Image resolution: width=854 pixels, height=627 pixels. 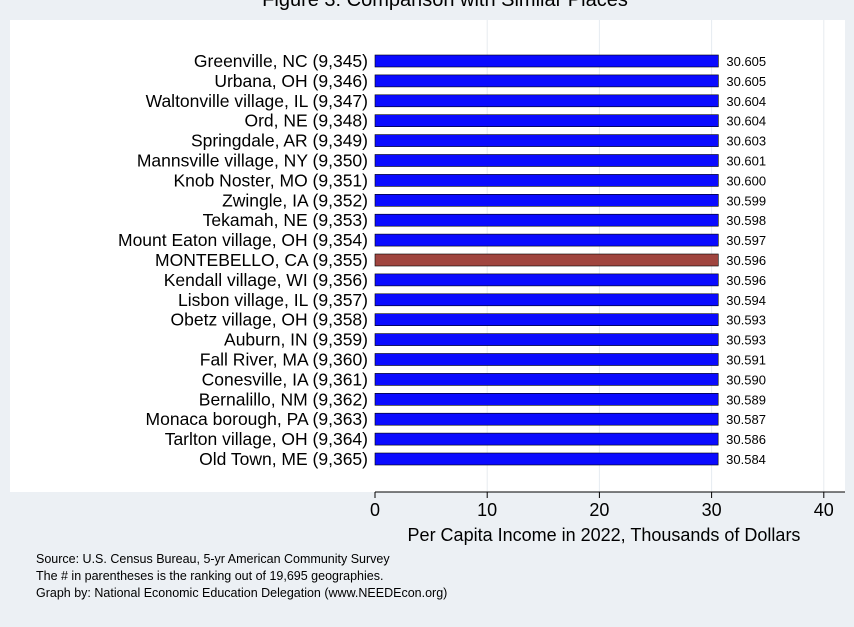 What do you see at coordinates (295, 200) in the screenshot?
I see `category-label: Zwingle, IA (9,352)` at bounding box center [295, 200].